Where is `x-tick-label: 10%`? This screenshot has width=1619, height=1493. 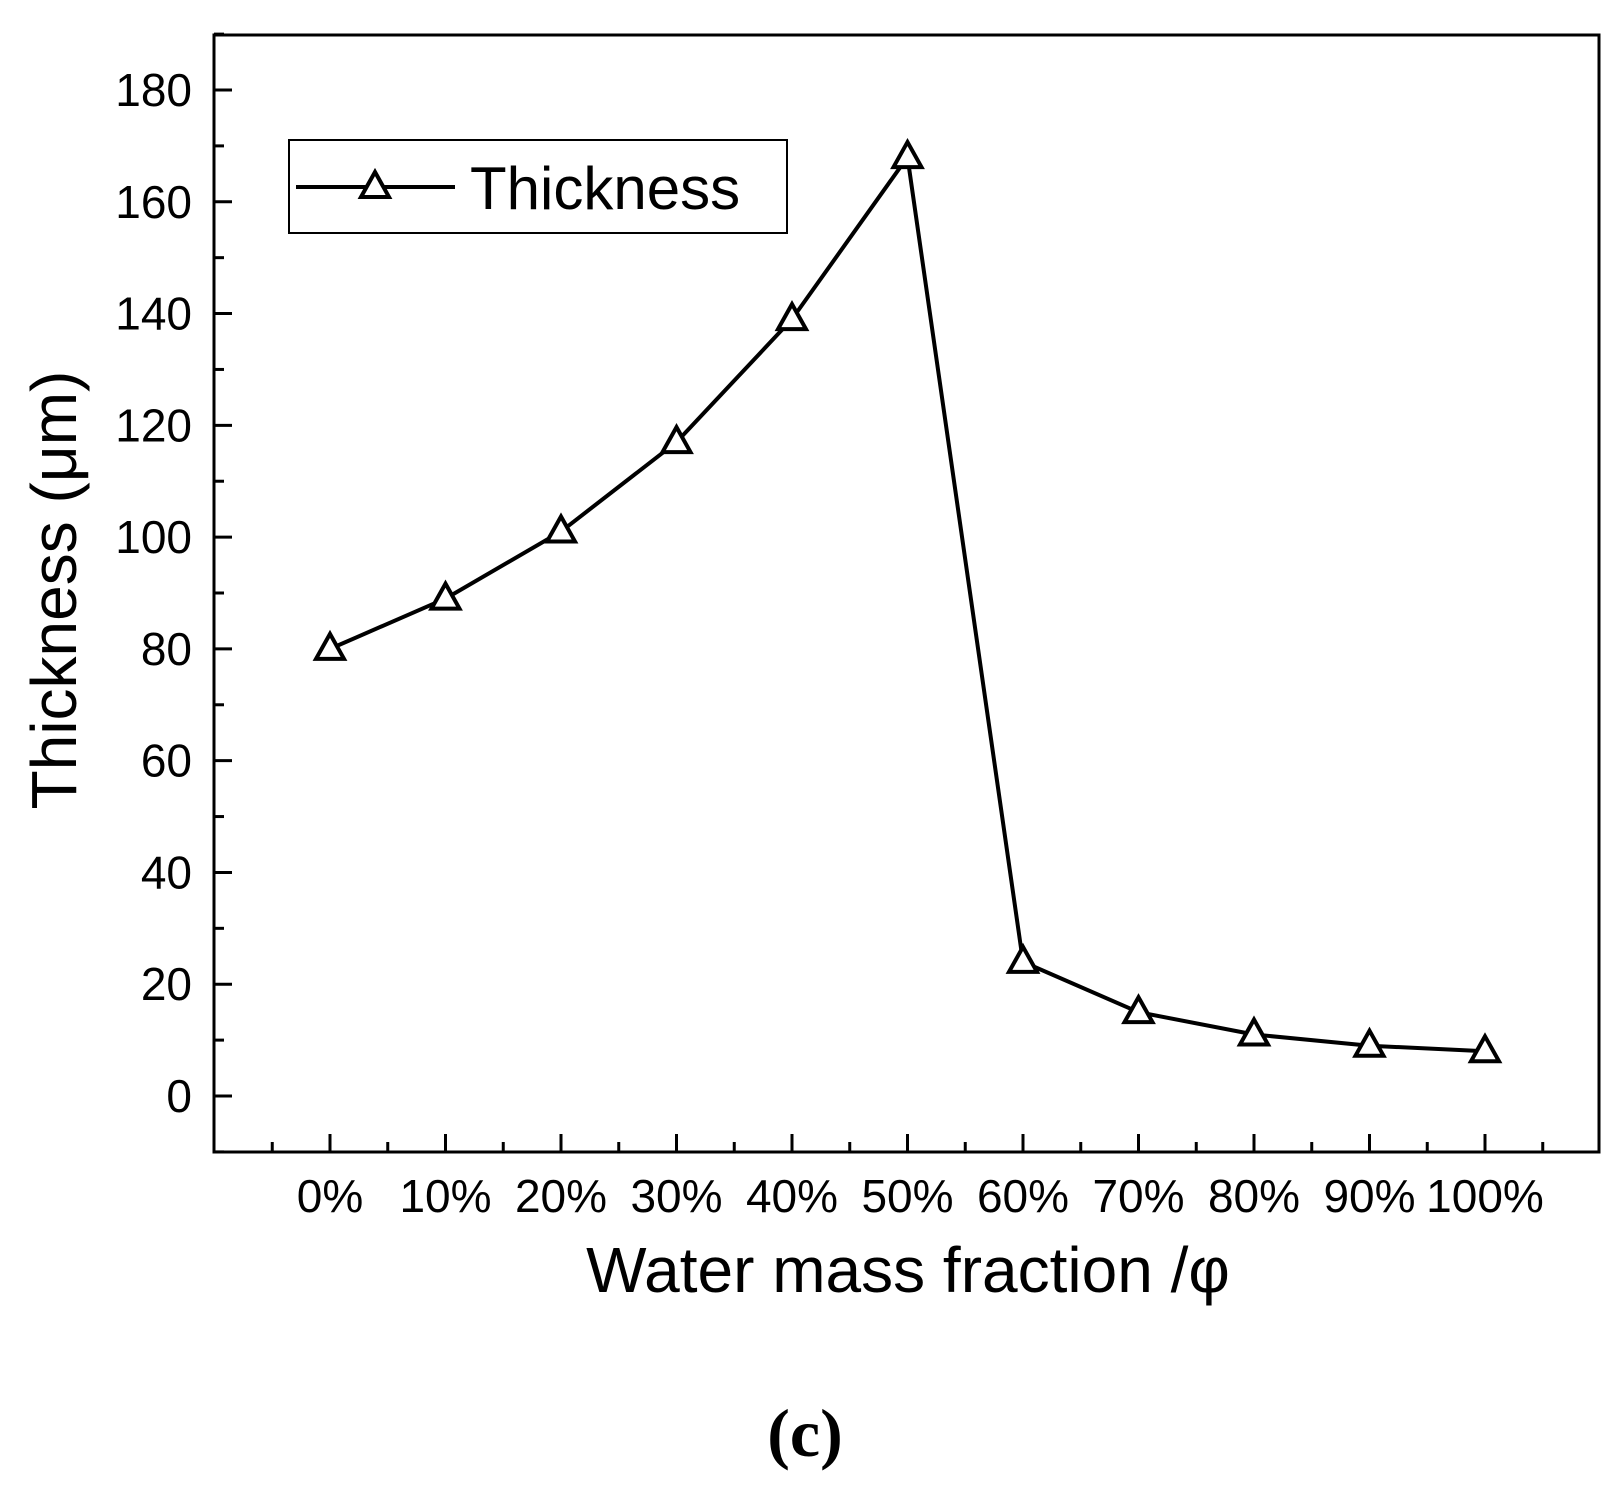
x-tick-label: 10% is located at coordinates (445, 1196).